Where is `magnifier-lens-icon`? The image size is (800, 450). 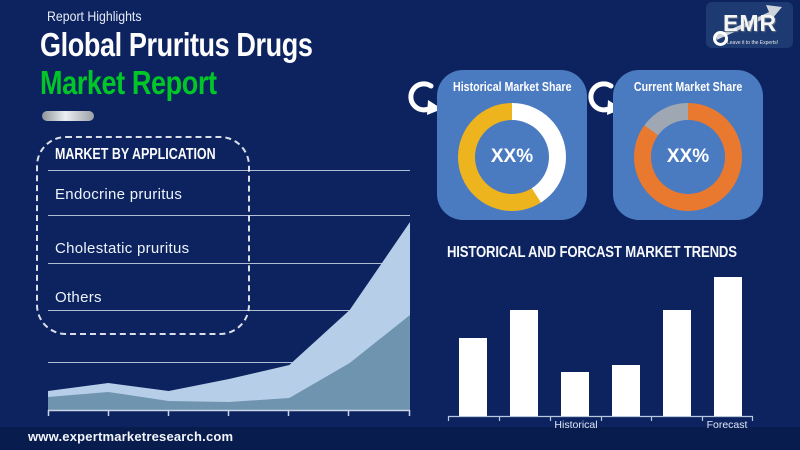 magnifier-lens-icon is located at coordinates (720, 38).